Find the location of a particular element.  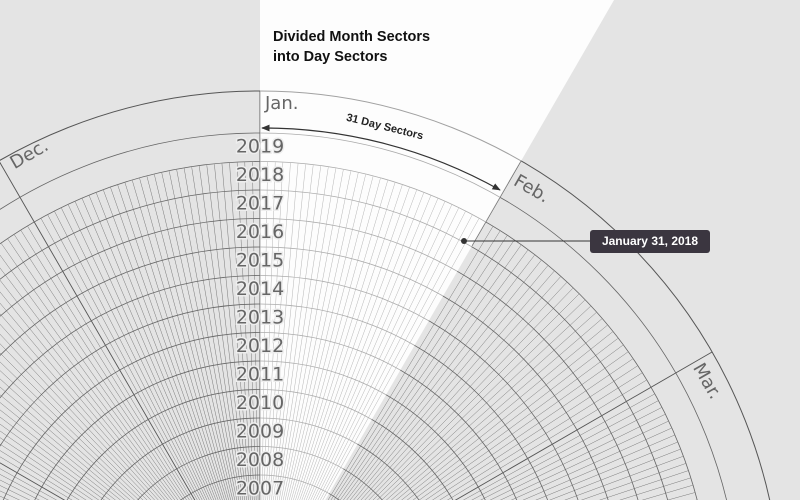

year-label: 2012 is located at coordinates (260, 346).